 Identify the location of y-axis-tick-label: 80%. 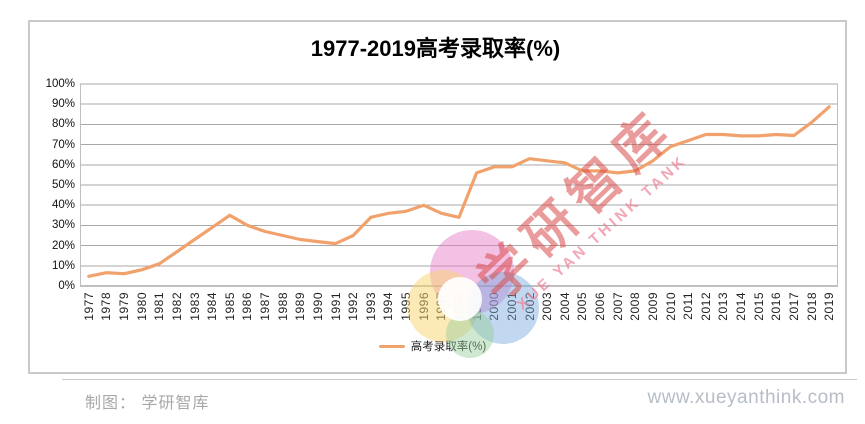
(63, 124).